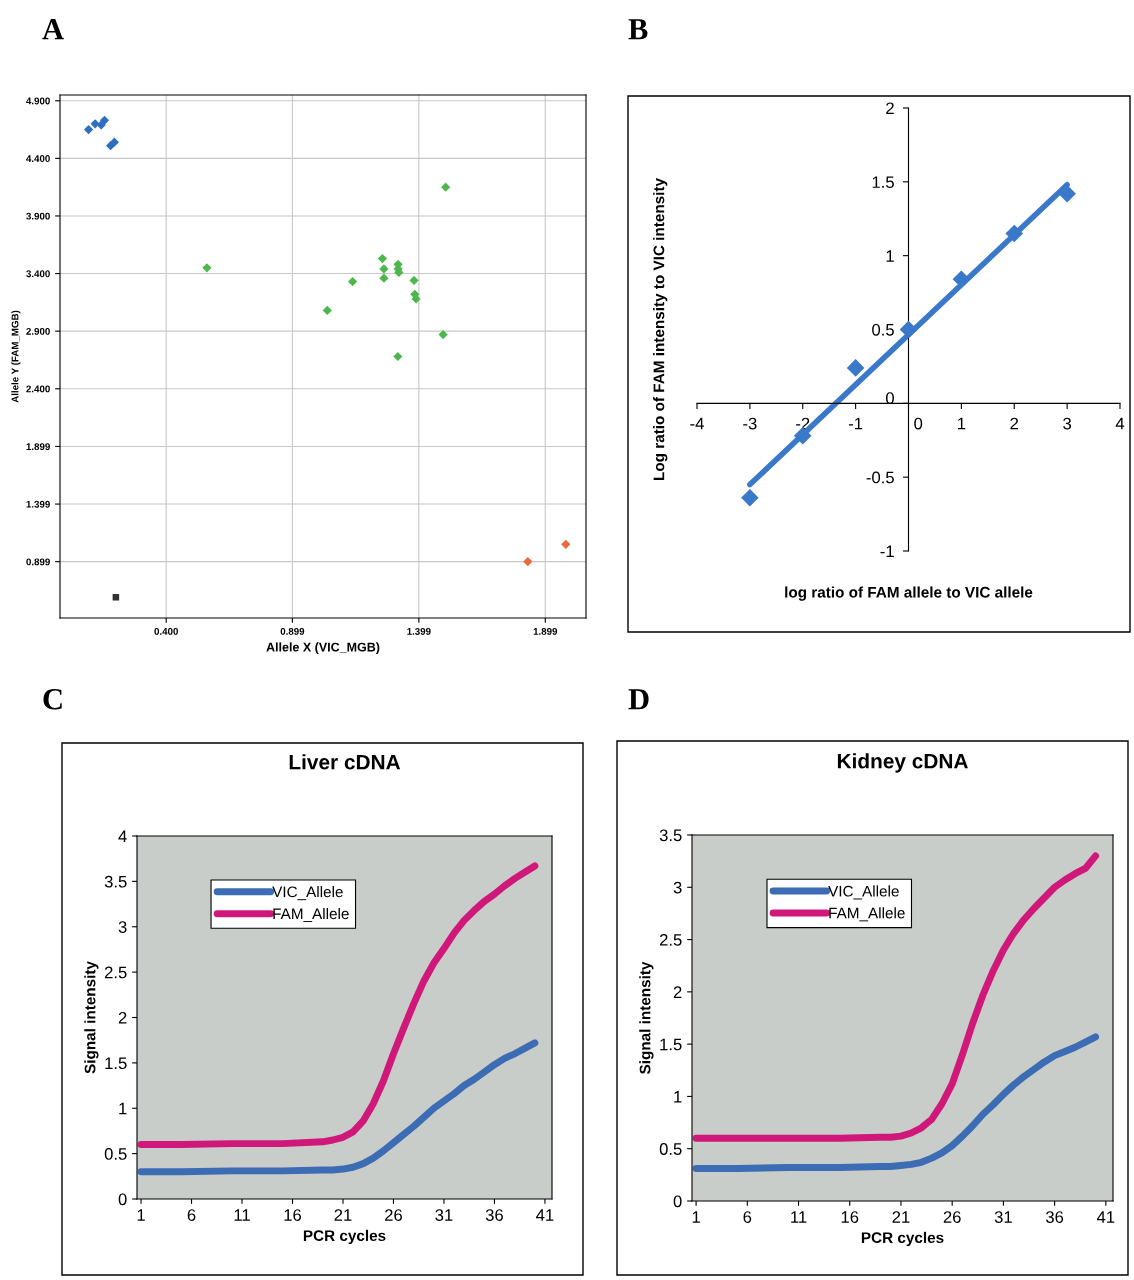  Describe the element at coordinates (38, 331) in the screenshot. I see `y-tick-label: 2.900` at that location.